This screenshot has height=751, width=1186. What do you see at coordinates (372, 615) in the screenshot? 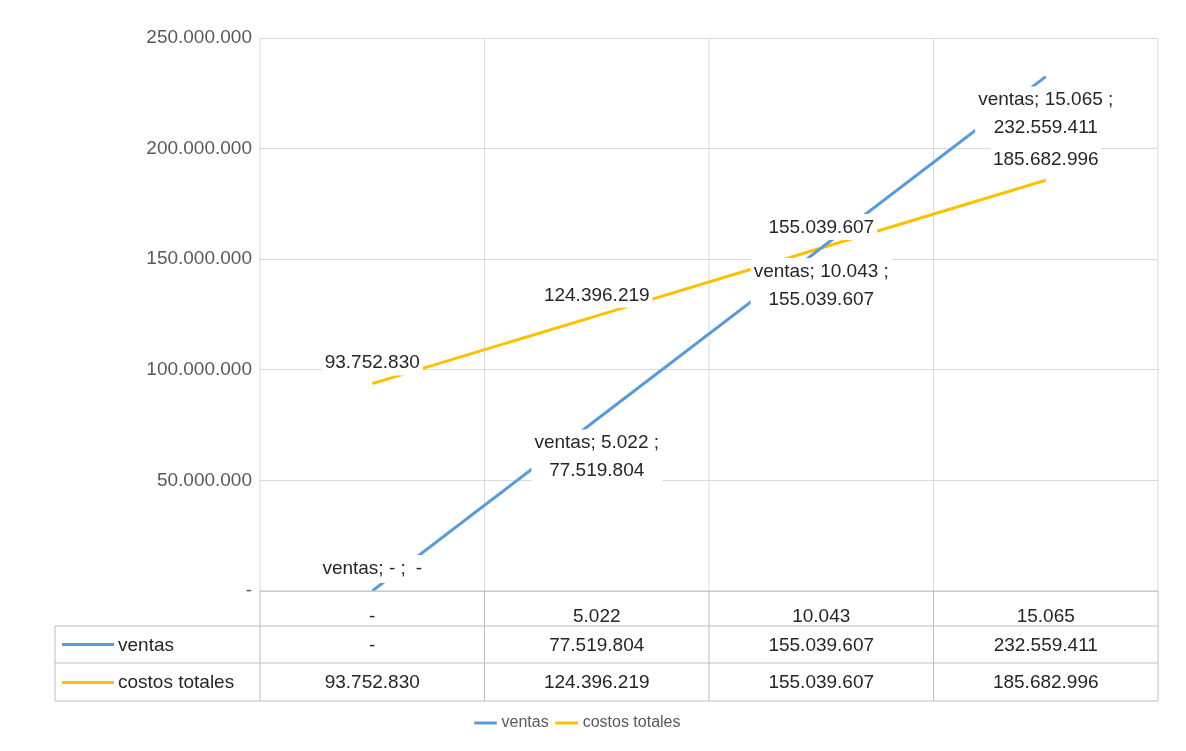
I see `x-tick-label: -` at bounding box center [372, 615].